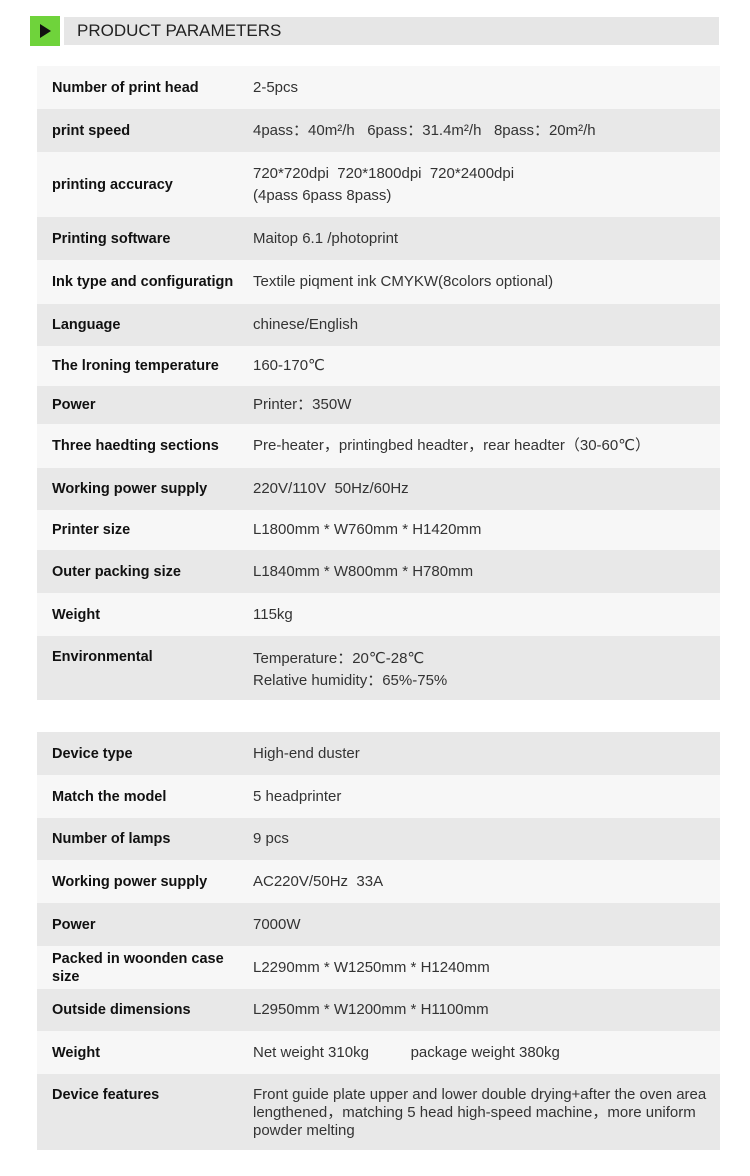 Image resolution: width=750 pixels, height=1176 pixels. Describe the element at coordinates (109, 796) in the screenshot. I see `spec-label: Match the model` at that location.